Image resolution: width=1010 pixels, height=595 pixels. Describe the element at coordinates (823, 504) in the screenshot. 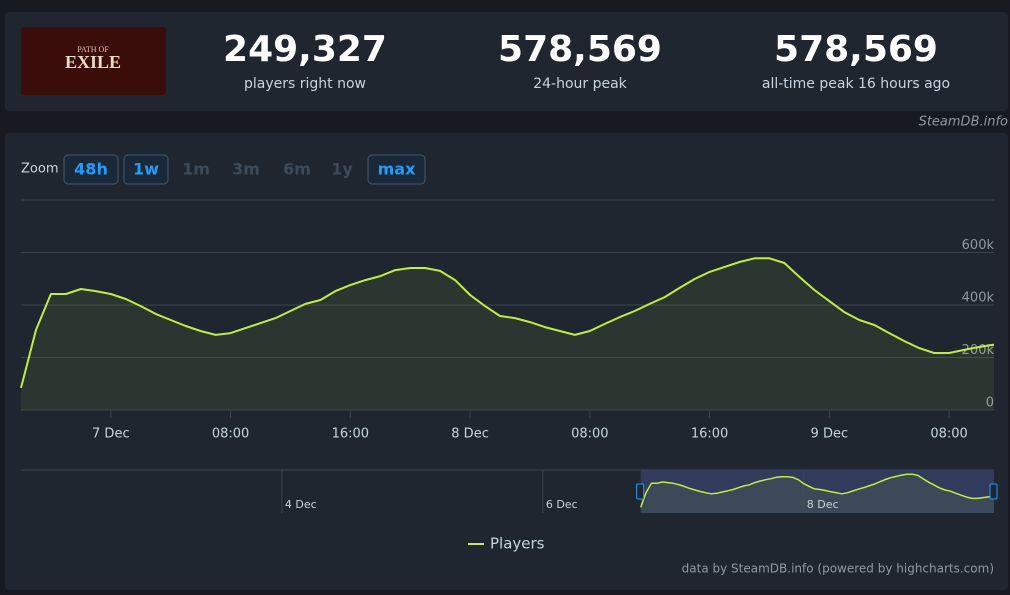

I see `navigator-tick-label: 8 Dec` at that location.